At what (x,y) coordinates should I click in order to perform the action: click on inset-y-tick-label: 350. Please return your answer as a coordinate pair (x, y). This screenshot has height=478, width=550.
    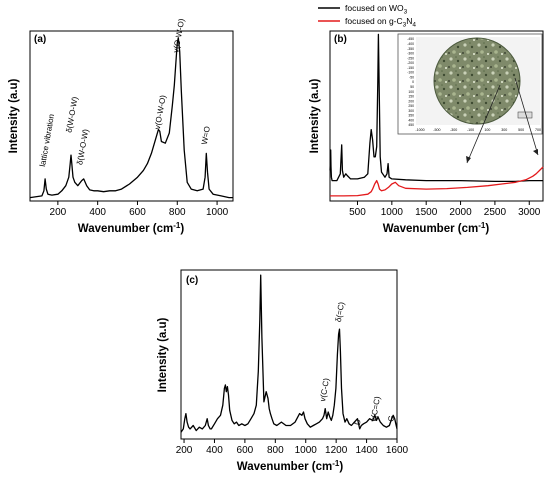
    Looking at the image, I should click on (411, 116).